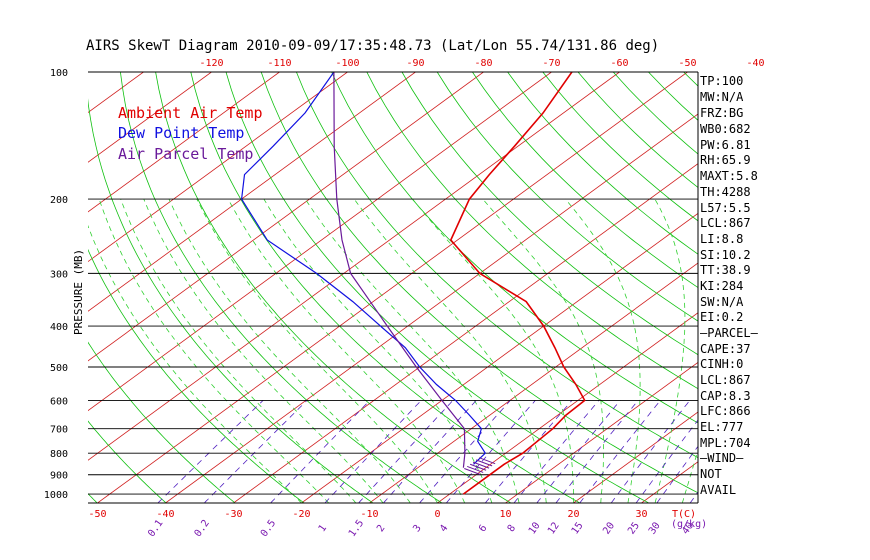  What do you see at coordinates (725, 208) in the screenshot?
I see `index-l57: L57:5.5` at bounding box center [725, 208].